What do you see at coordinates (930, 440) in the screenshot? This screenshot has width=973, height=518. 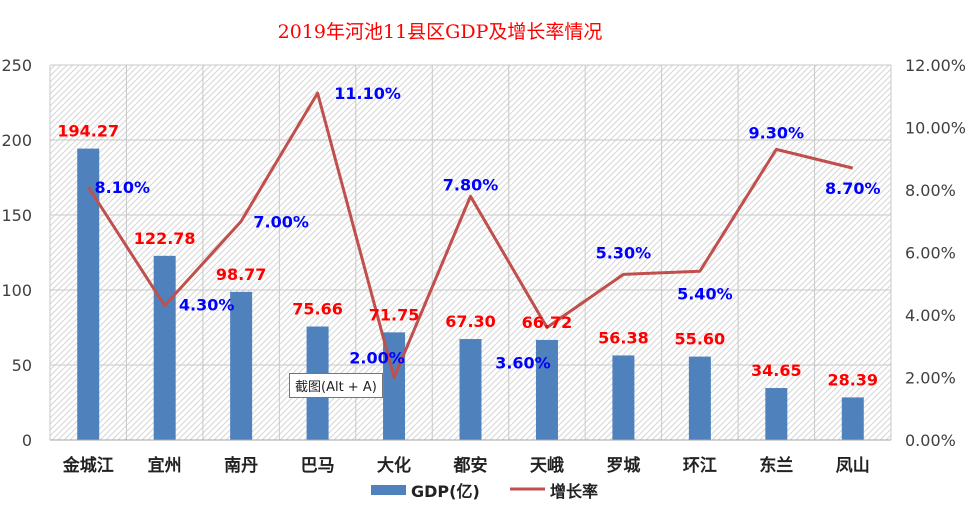 I see `y-right-tick-label: 0.00%` at bounding box center [930, 440].